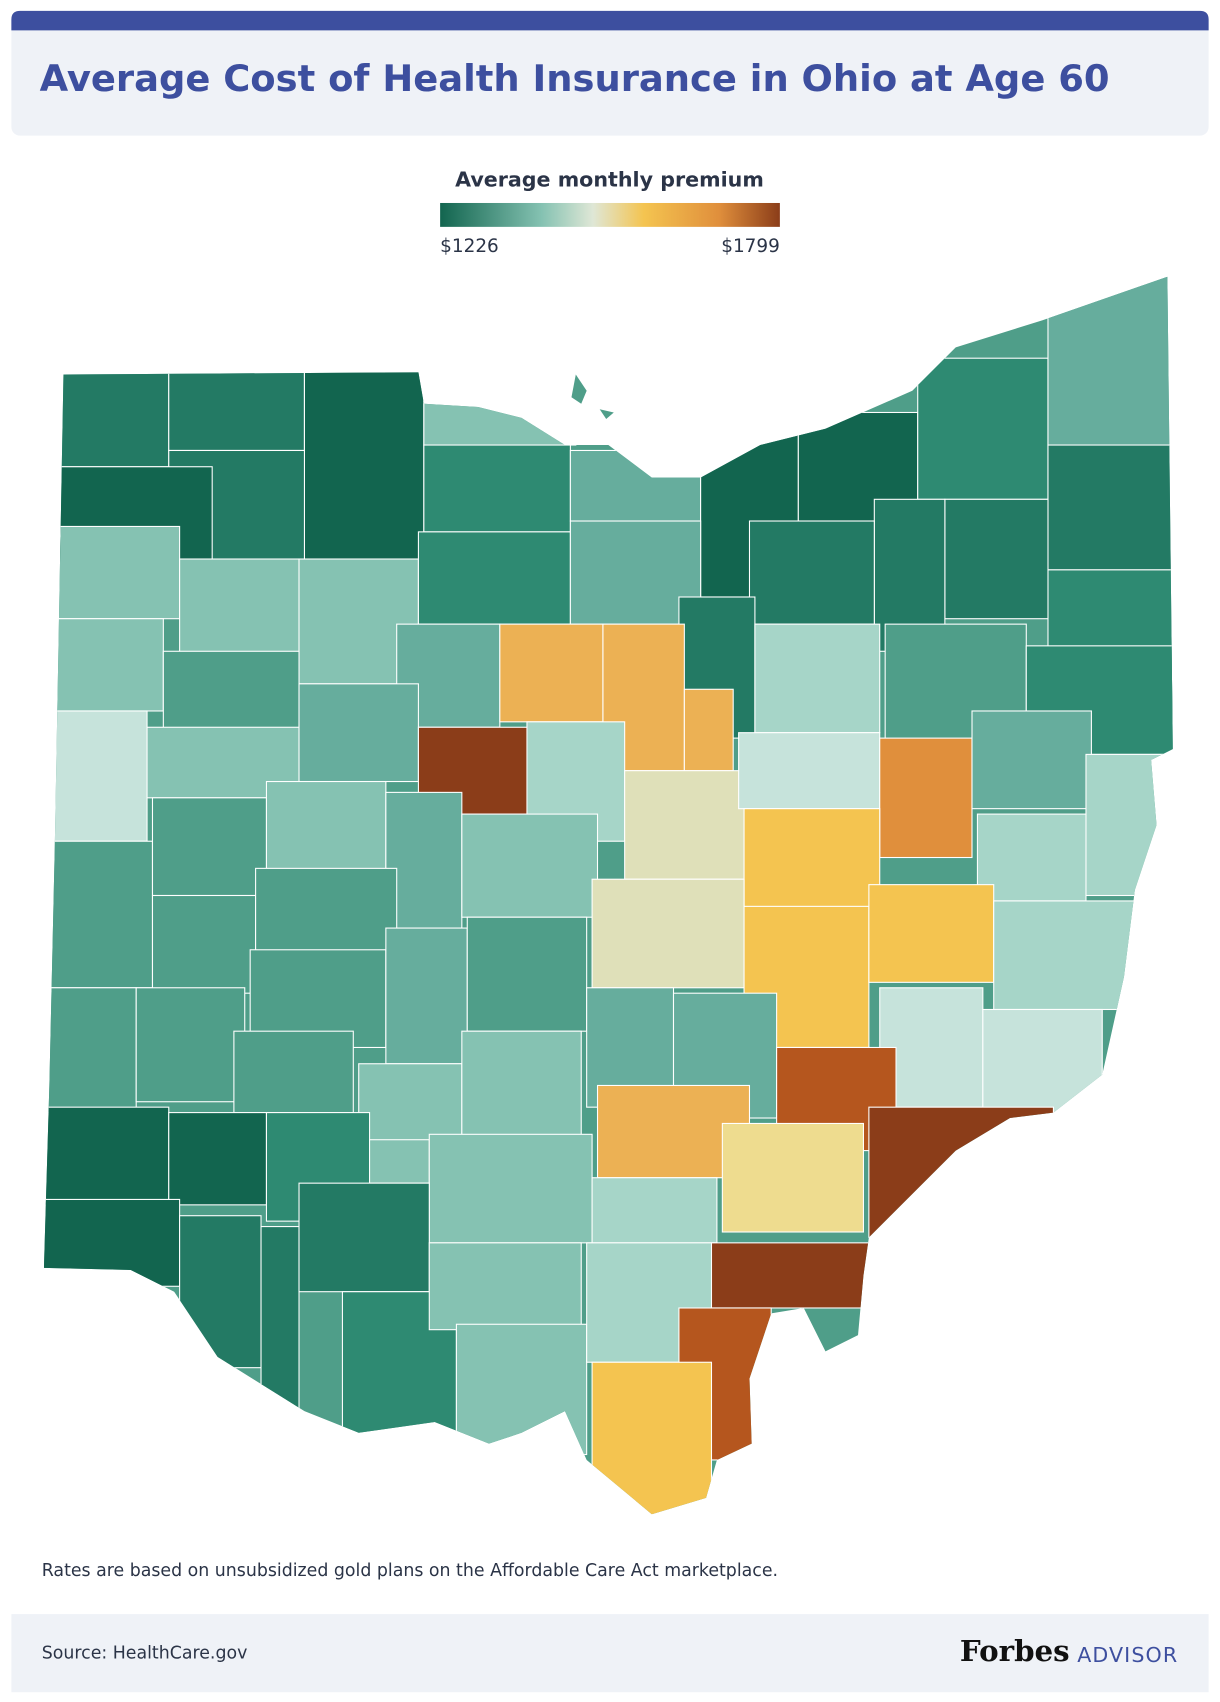  What do you see at coordinates (609, 180) in the screenshot?
I see `legend-title: Average monthly premium` at bounding box center [609, 180].